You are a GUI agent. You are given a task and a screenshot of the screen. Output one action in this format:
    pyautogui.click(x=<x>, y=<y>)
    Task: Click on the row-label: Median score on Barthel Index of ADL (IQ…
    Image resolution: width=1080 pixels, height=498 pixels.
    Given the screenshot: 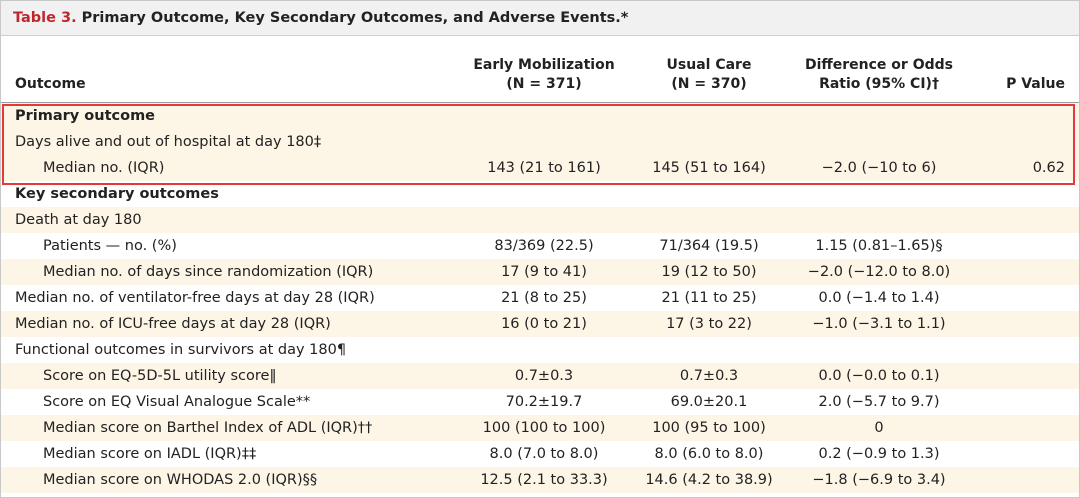 What is the action you would take?
    pyautogui.click(x=227, y=428)
    